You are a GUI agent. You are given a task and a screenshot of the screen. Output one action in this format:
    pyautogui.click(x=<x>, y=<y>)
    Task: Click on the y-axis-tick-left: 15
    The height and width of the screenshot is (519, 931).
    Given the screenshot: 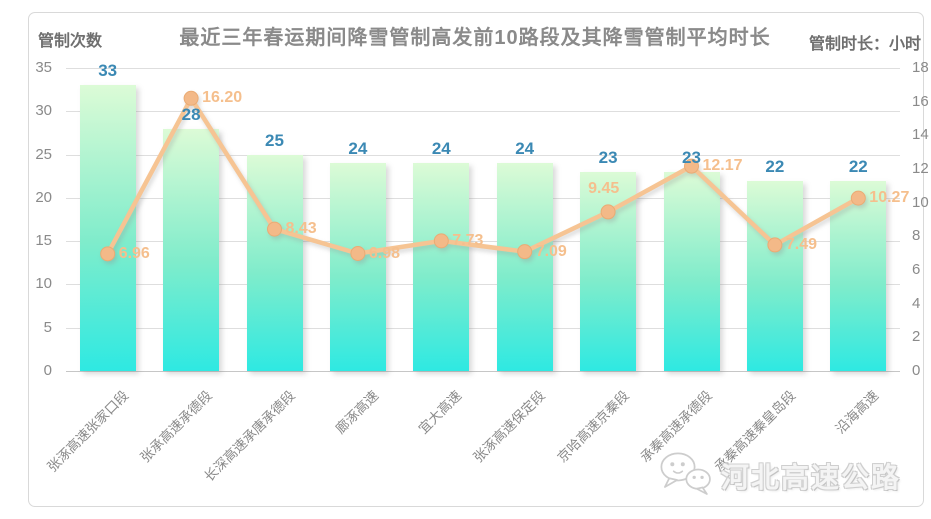 What is the action you would take?
    pyautogui.click(x=43, y=241)
    